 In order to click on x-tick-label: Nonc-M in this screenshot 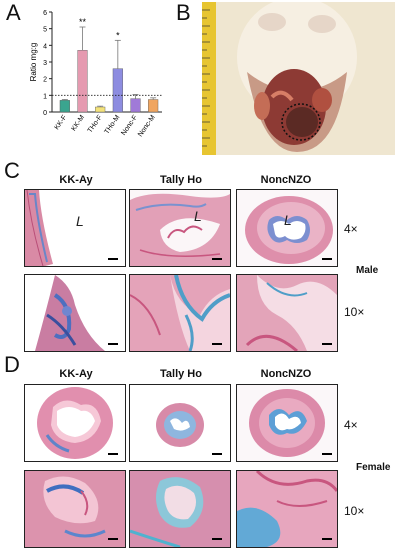, I will do `click(147, 126)`.